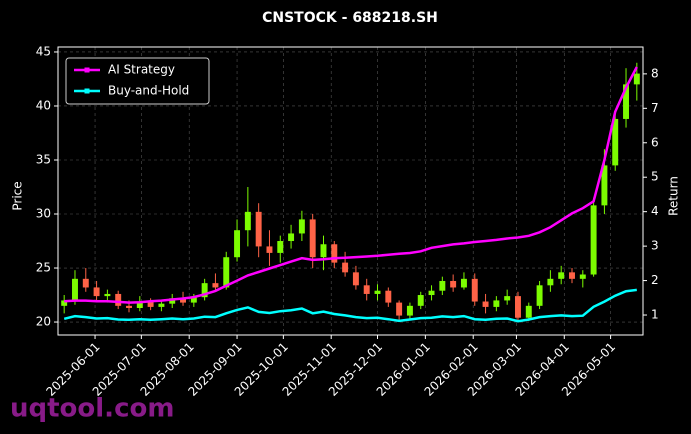 The image size is (691, 434). What do you see at coordinates (655, 280) in the screenshot?
I see `y2-tick-label: 2` at bounding box center [655, 280].